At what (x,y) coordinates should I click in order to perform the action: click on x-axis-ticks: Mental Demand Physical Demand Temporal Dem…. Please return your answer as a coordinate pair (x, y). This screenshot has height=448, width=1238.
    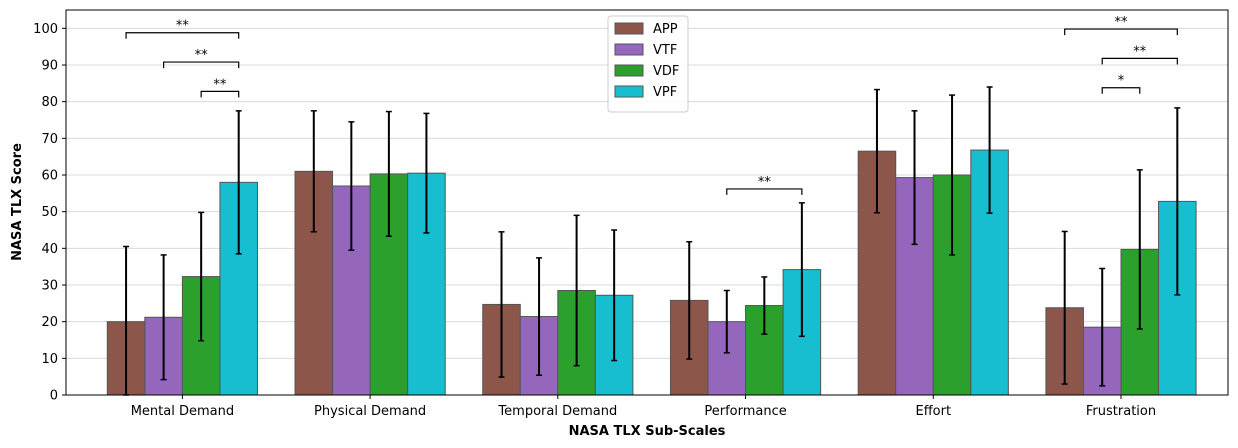
    Looking at the image, I should click on (643, 407).